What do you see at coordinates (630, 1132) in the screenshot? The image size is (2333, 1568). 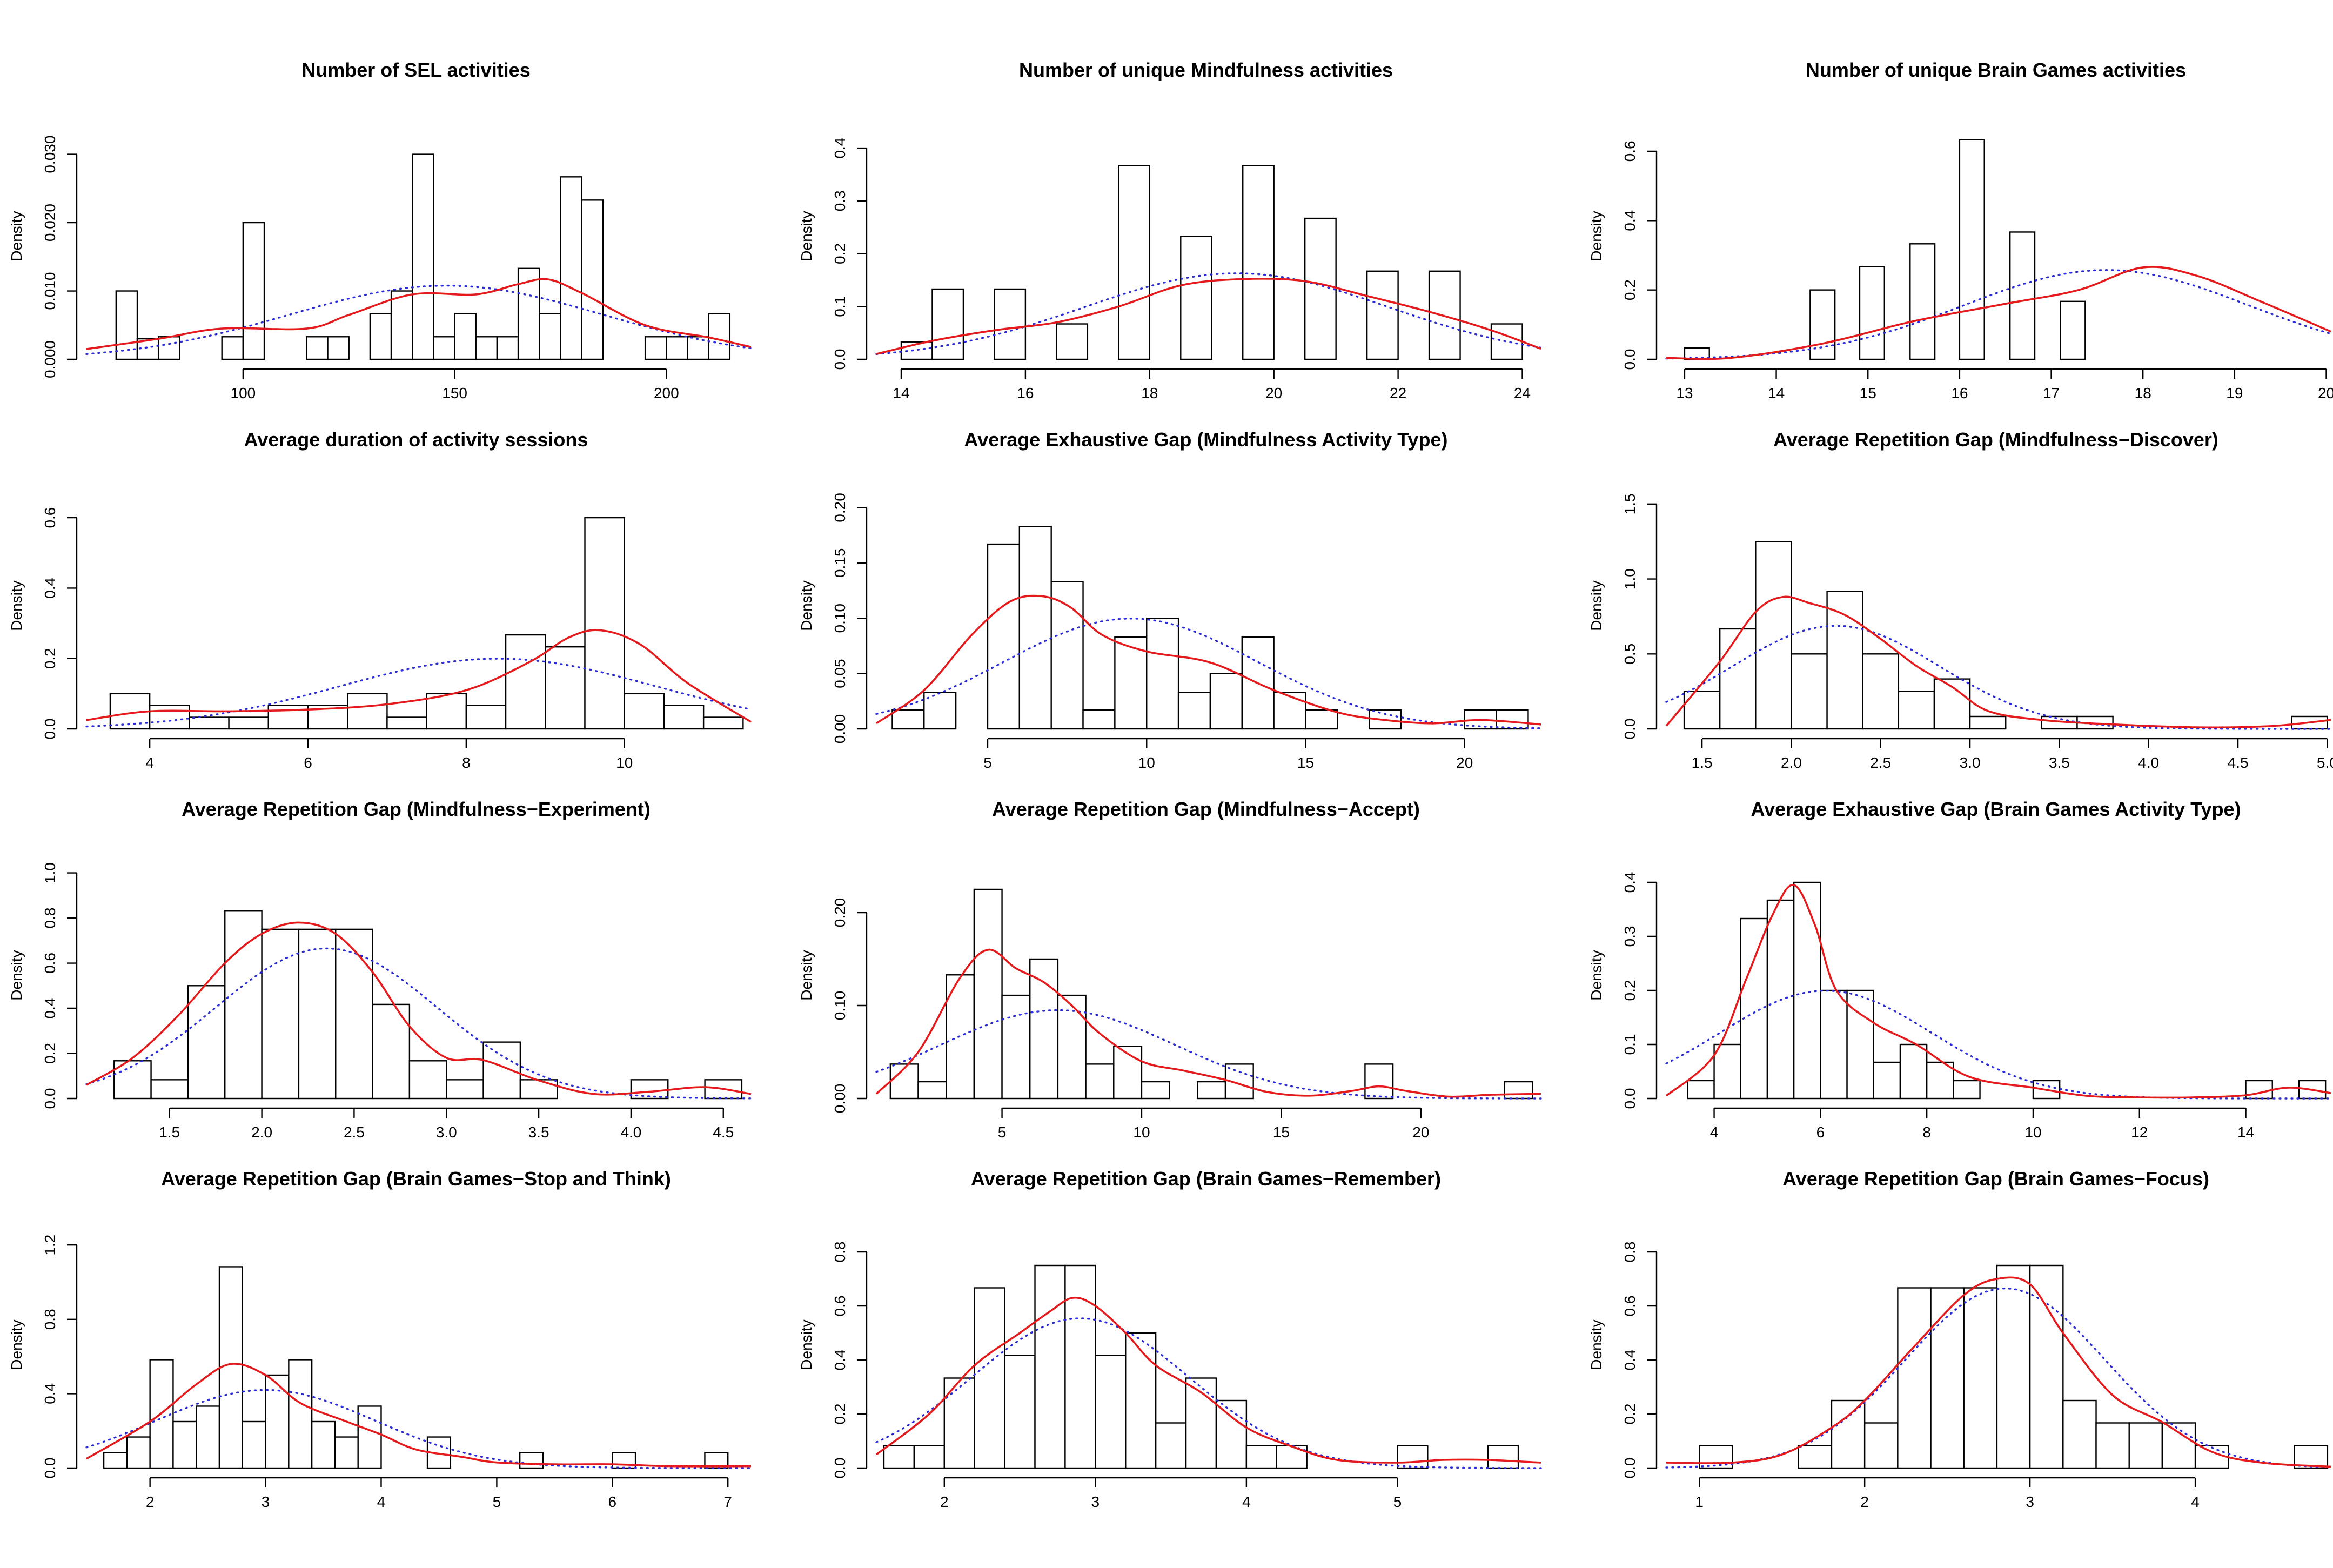 I see `x-tick-label: 4.0` at bounding box center [630, 1132].